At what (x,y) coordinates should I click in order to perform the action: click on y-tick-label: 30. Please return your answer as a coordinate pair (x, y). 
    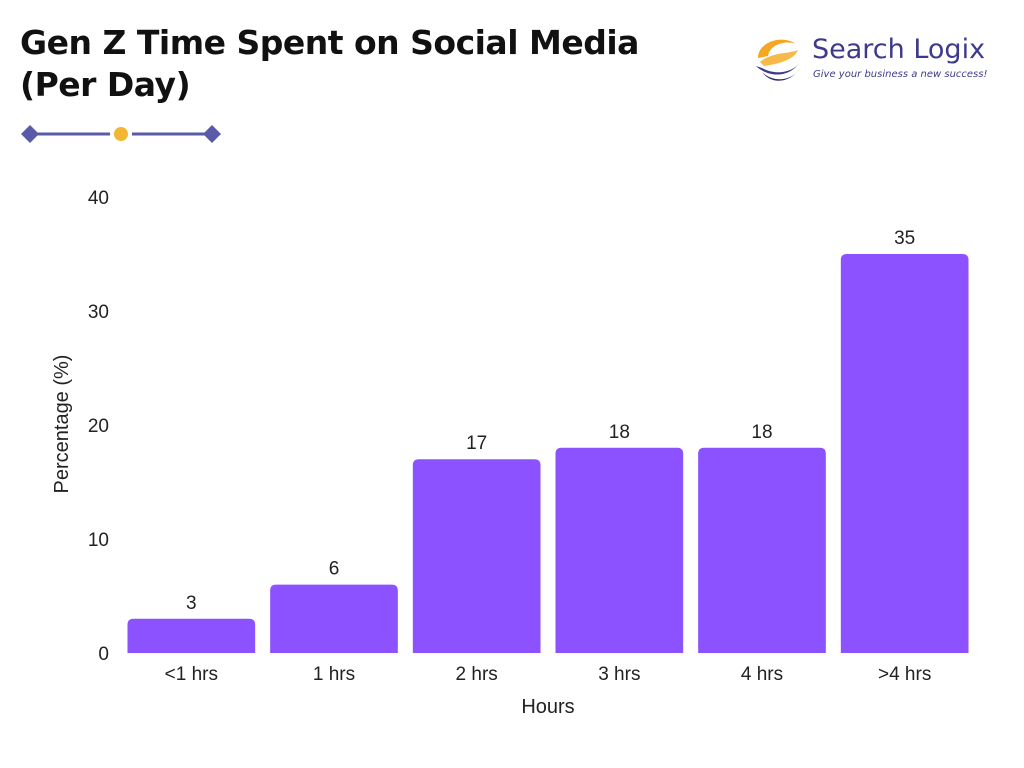
    Looking at the image, I should click on (98, 312).